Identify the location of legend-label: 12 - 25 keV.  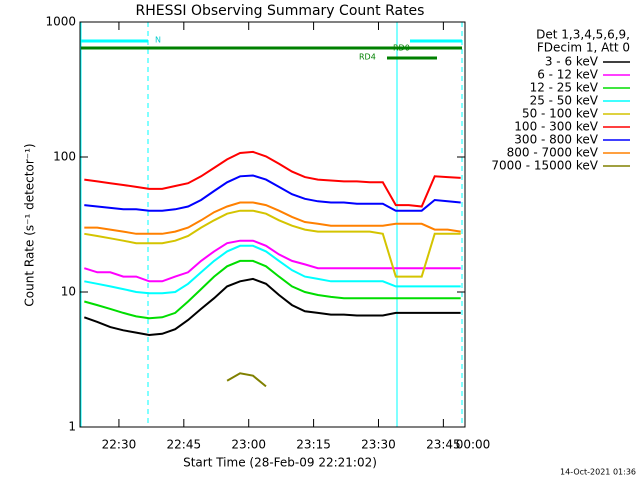
(564, 88).